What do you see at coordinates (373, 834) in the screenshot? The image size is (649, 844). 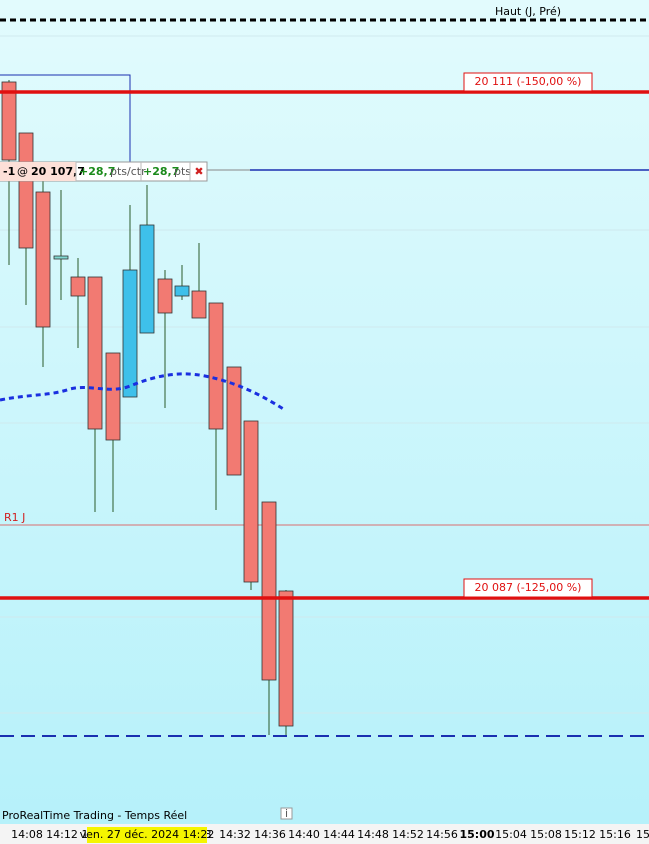 I see `time-label: 14:48` at bounding box center [373, 834].